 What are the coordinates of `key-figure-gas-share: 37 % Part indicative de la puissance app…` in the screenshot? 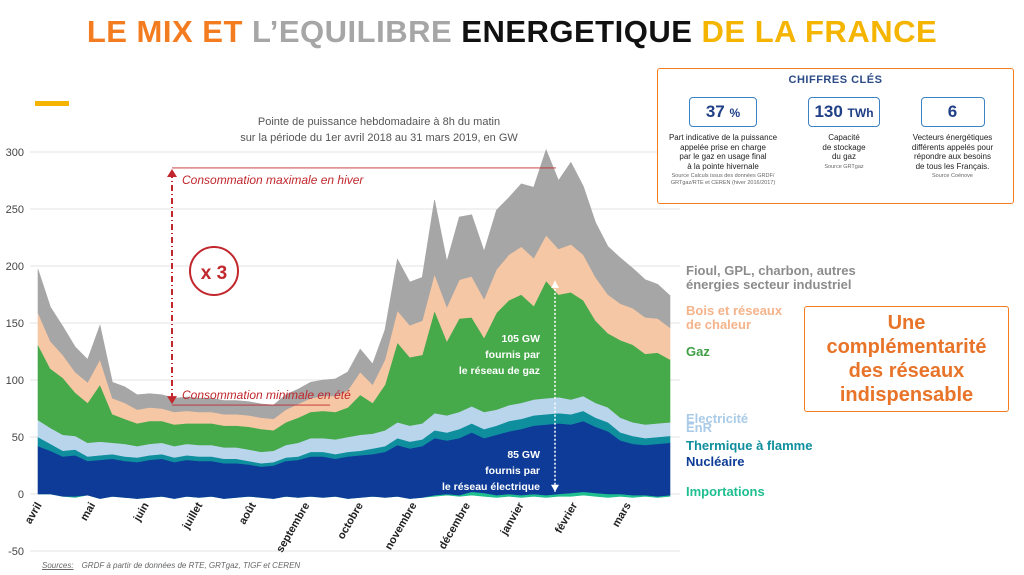 It's located at (723, 142).